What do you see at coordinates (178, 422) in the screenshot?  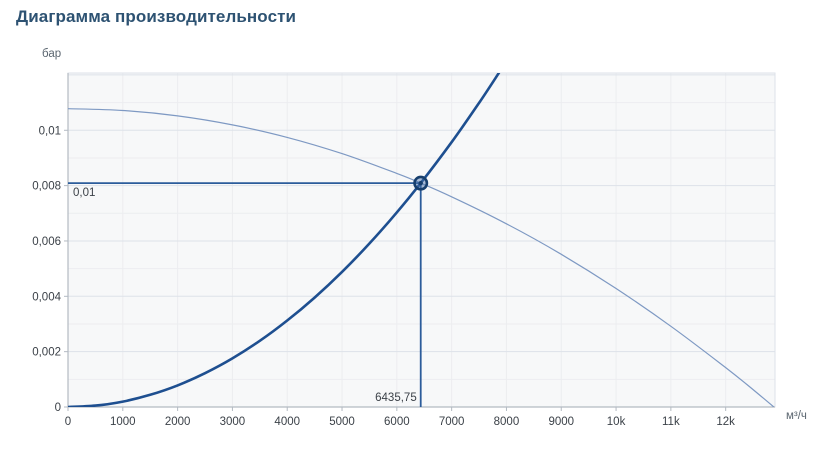 I see `x-tick-label: 2000` at bounding box center [178, 422].